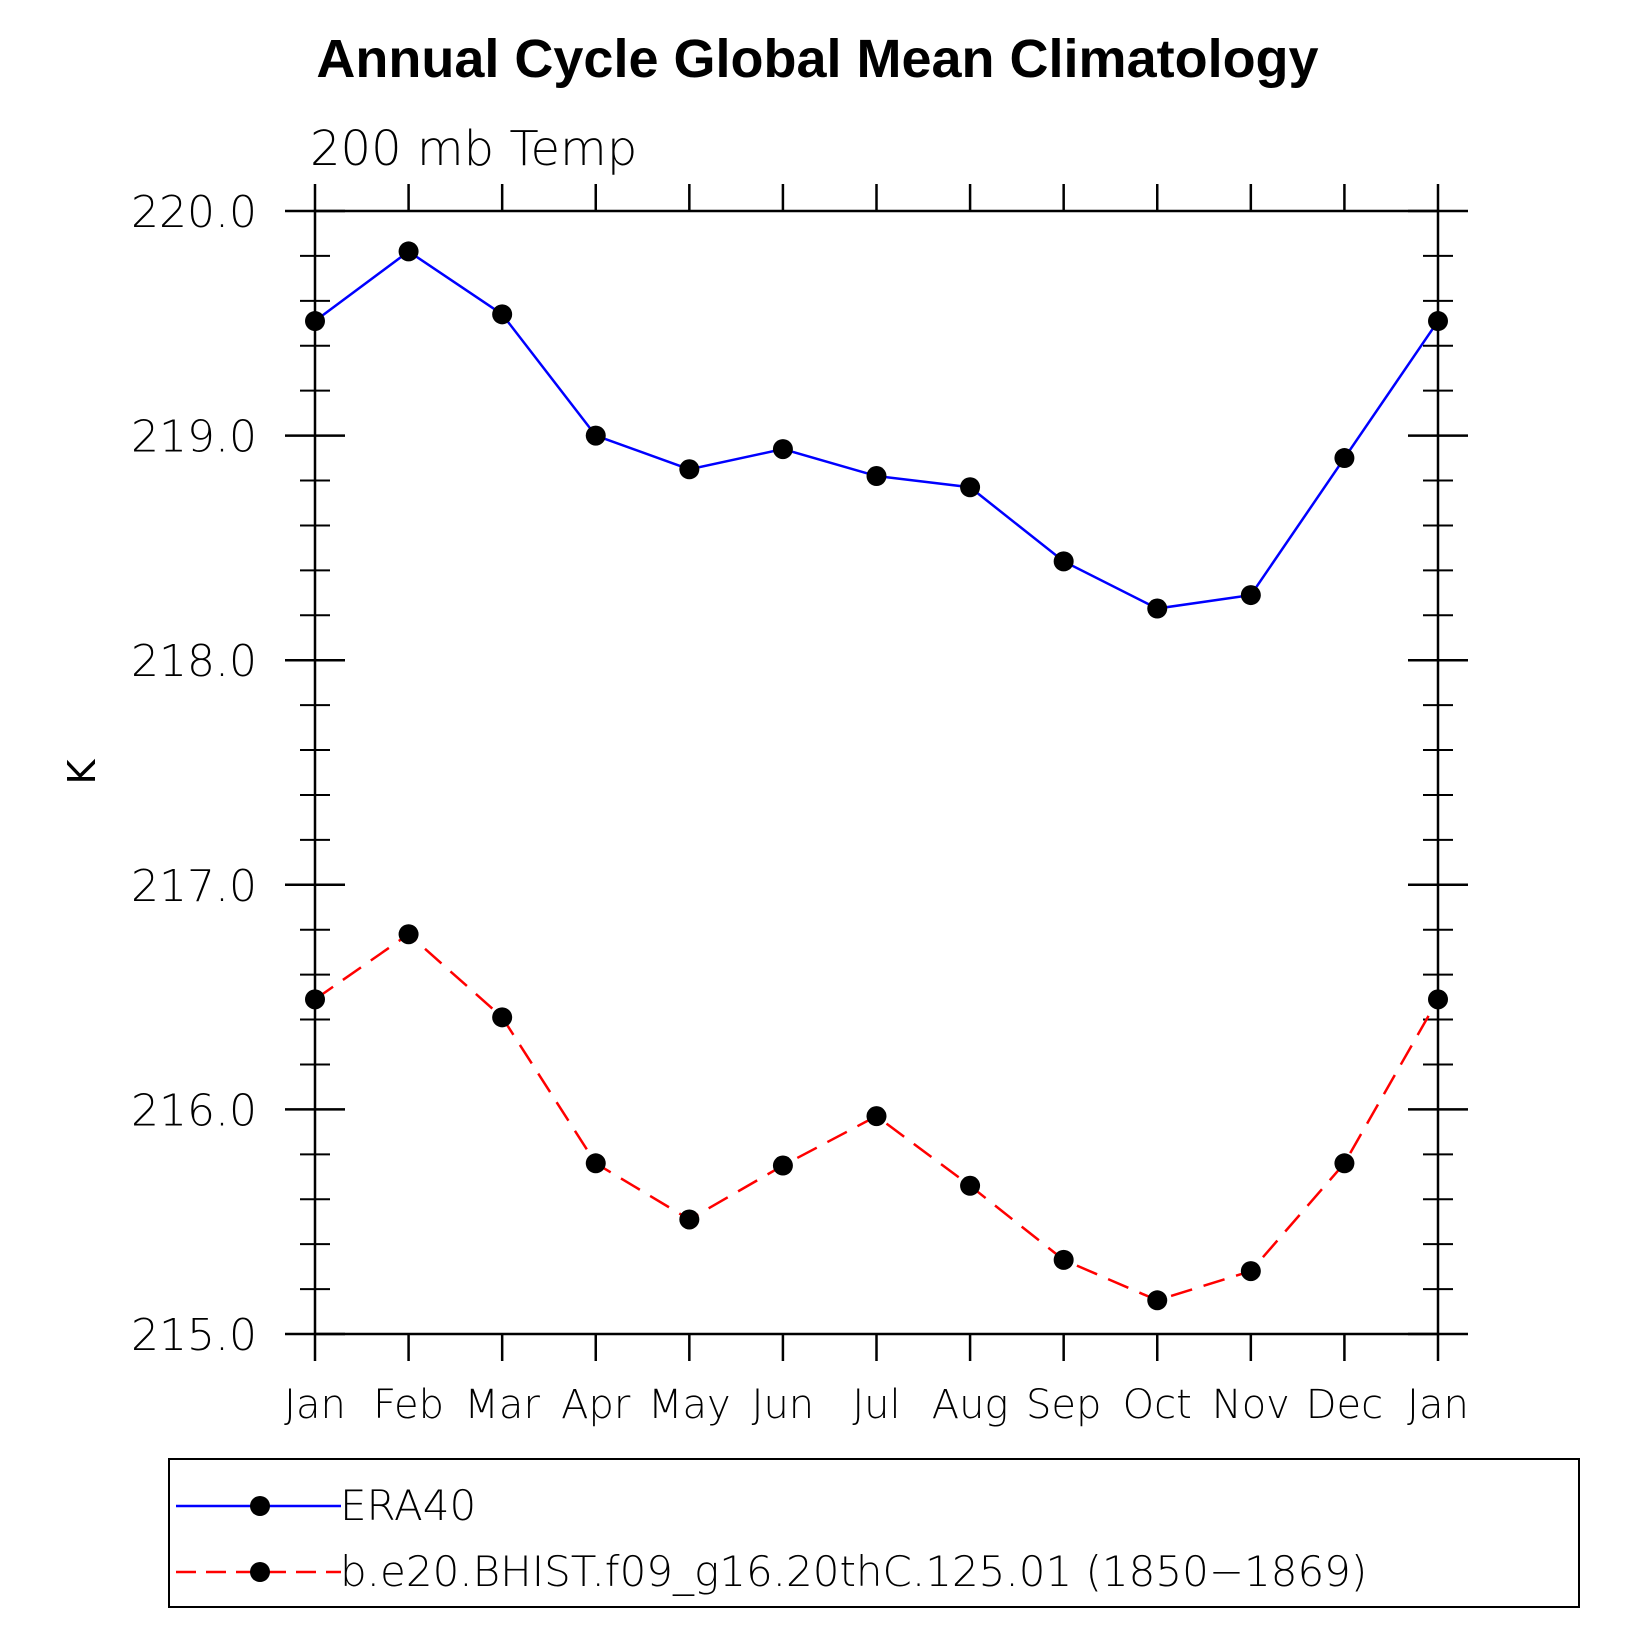 The height and width of the screenshot is (1635, 1635). I want to click on y-tick-label: 219.0, so click(194, 437).